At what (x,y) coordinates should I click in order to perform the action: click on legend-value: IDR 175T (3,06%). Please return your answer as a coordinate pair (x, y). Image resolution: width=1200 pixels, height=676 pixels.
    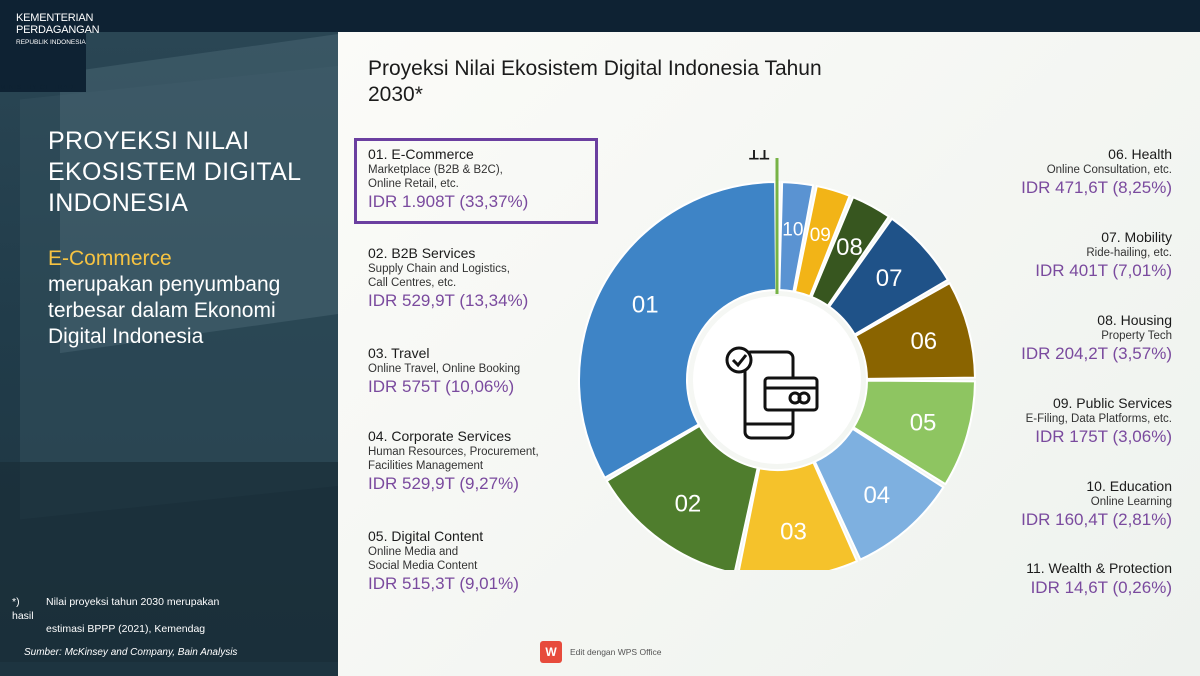
    Looking at the image, I should click on (1103, 436).